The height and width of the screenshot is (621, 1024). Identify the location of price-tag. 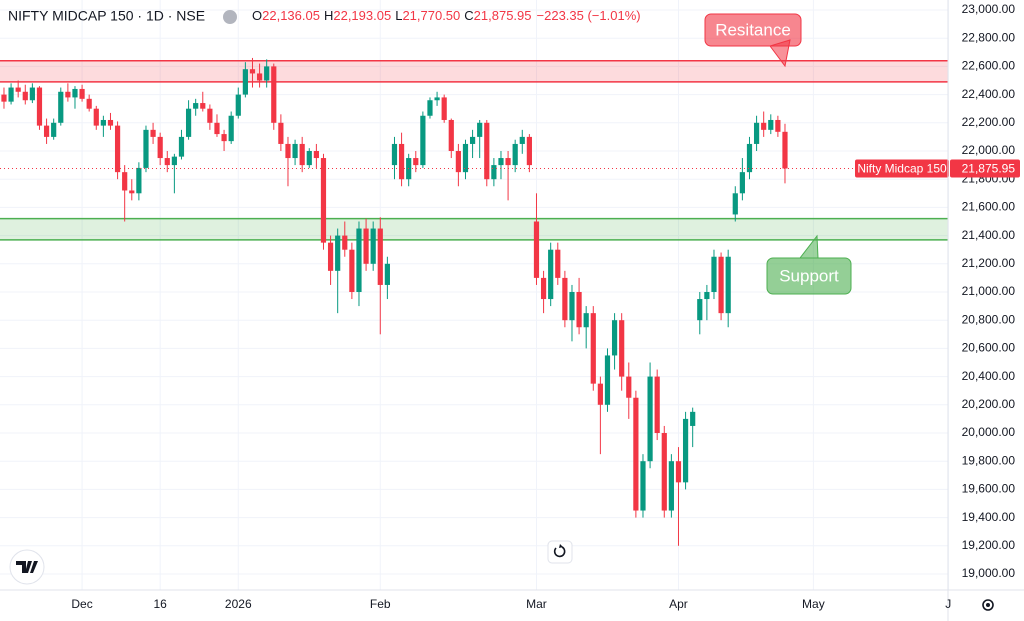
(985, 168).